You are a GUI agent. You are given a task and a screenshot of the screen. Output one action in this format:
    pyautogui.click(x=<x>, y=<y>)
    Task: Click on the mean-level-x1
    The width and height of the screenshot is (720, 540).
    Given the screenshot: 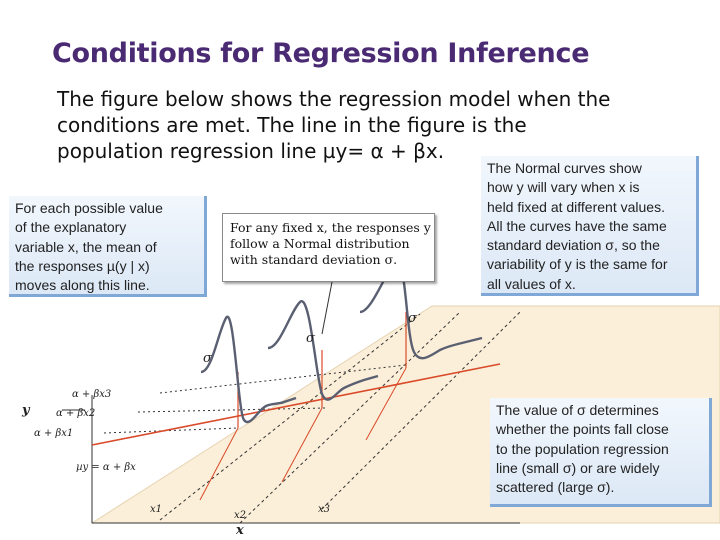 What is the action you would take?
    pyautogui.click(x=171, y=430)
    